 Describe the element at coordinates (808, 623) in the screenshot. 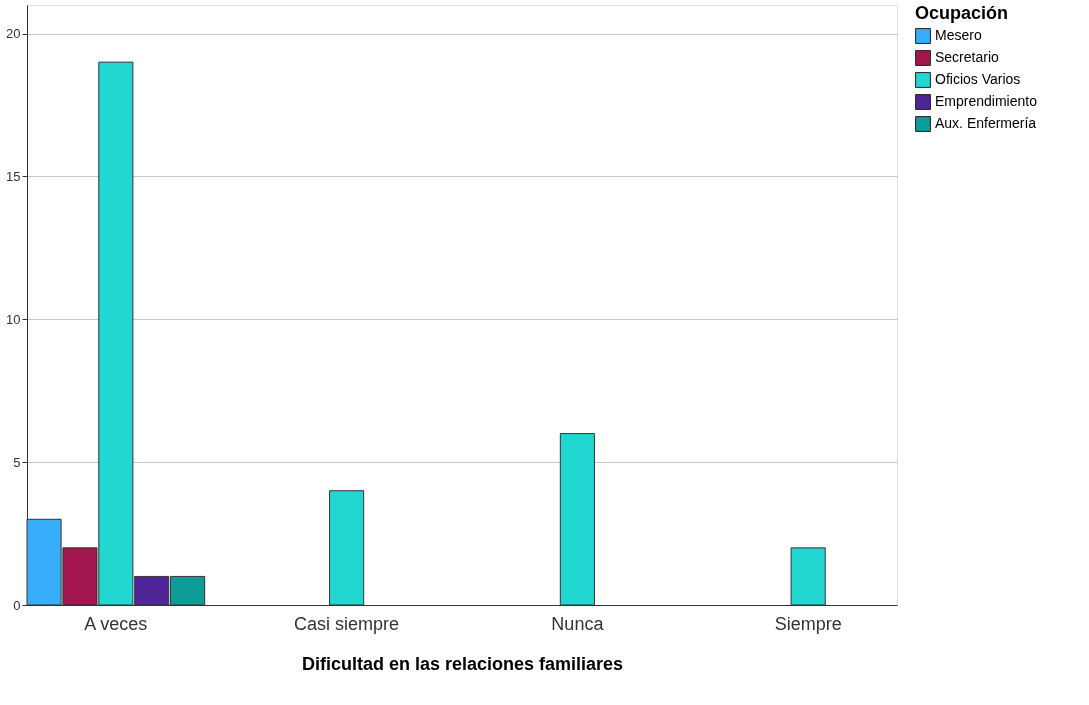

I see `x-tick-label: Siempre` at that location.